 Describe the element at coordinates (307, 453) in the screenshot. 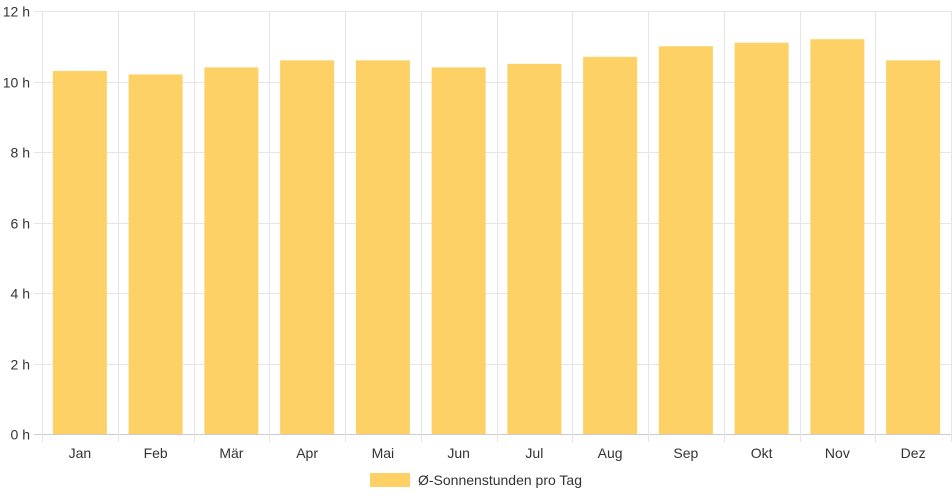

I see `x-tick-label: Apr` at that location.